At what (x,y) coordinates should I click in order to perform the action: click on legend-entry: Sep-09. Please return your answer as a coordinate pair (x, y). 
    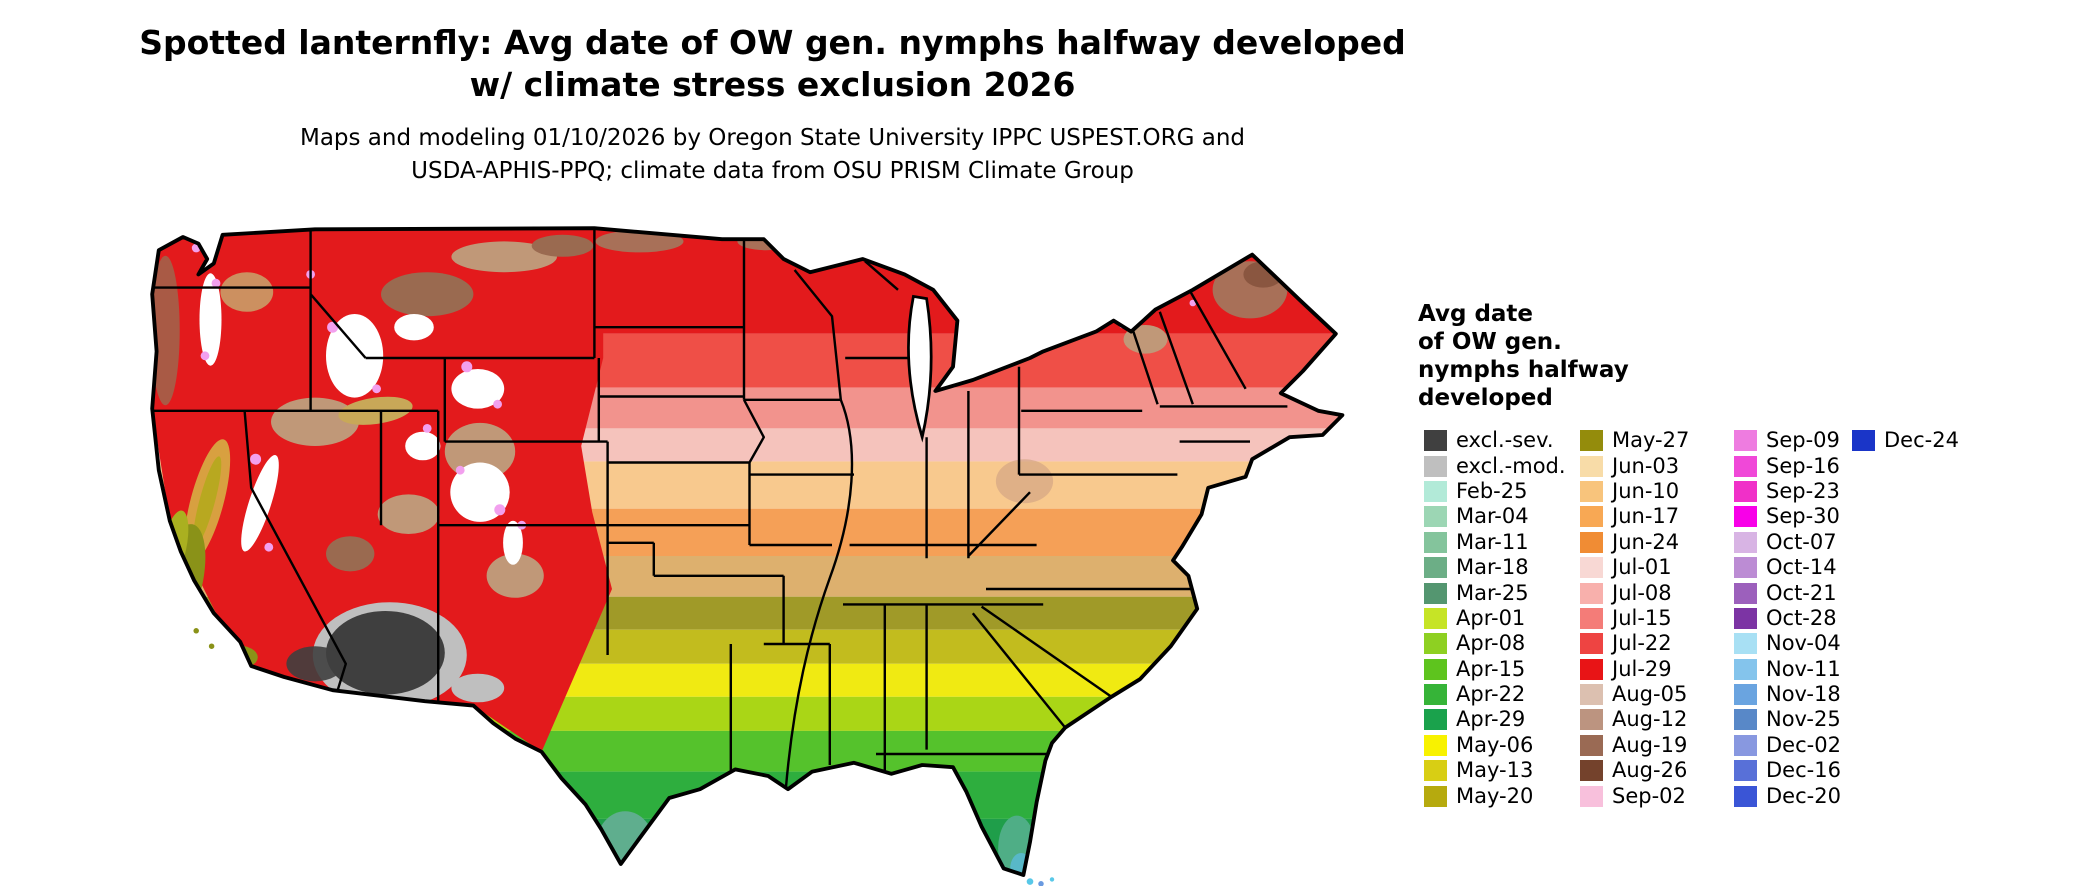
    Looking at the image, I should click on (1793, 440).